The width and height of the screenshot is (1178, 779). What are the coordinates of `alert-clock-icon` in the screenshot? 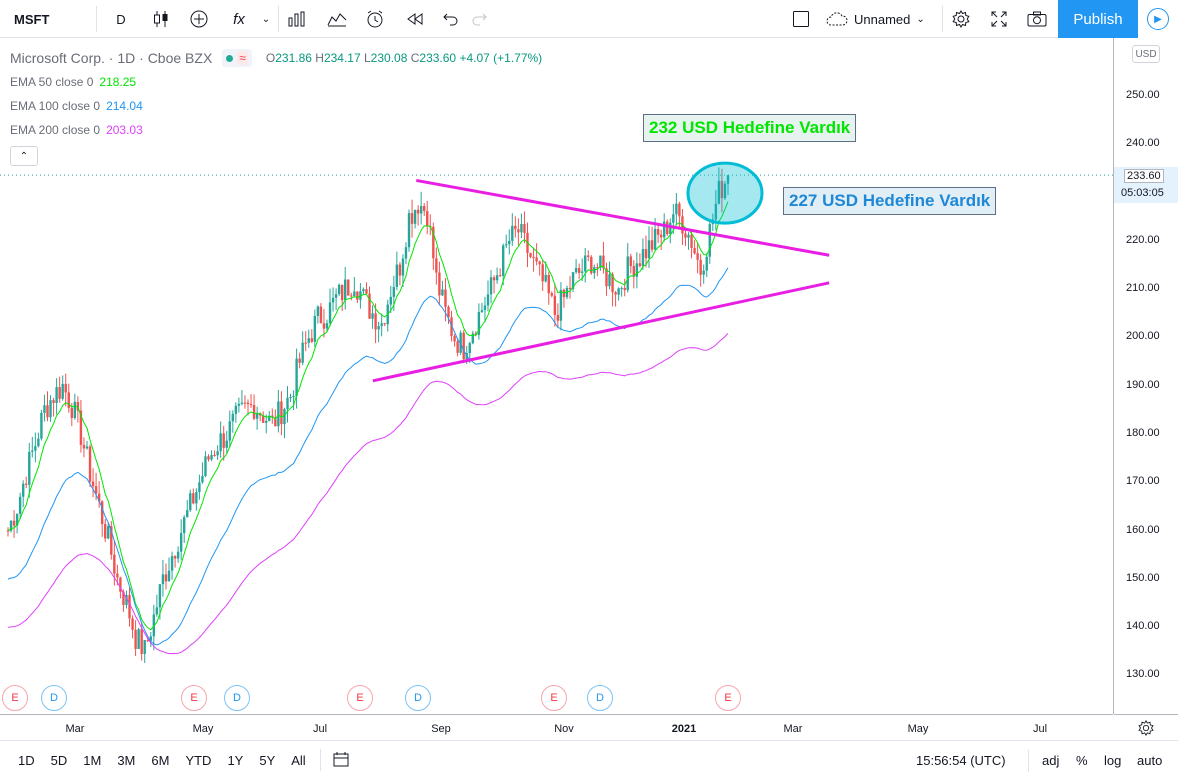 It's located at (375, 19).